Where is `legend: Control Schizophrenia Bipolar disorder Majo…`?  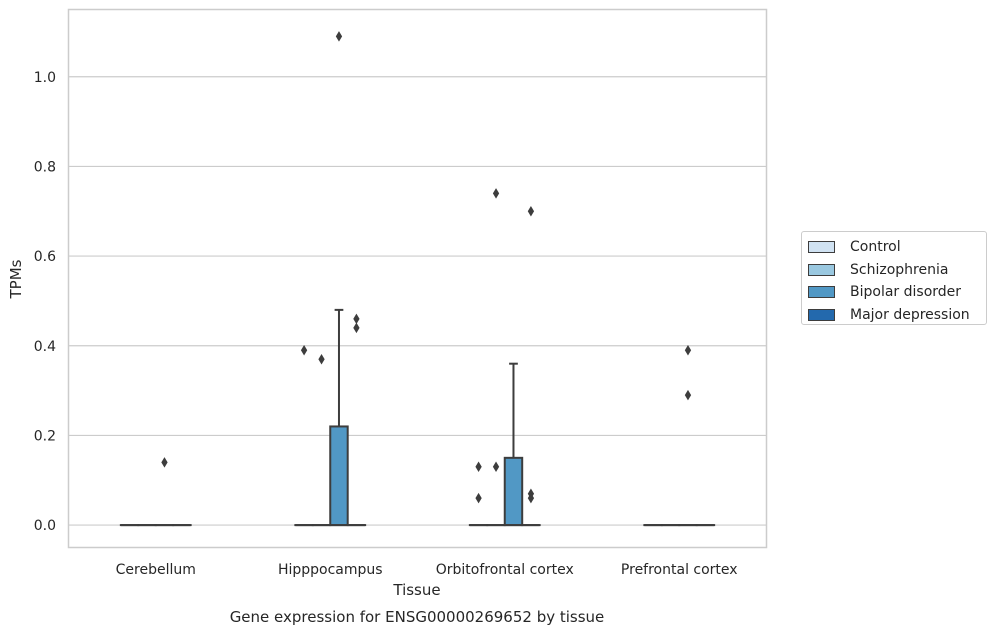
legend: Control Schizophrenia Bipolar disorder Majo… is located at coordinates (894, 278).